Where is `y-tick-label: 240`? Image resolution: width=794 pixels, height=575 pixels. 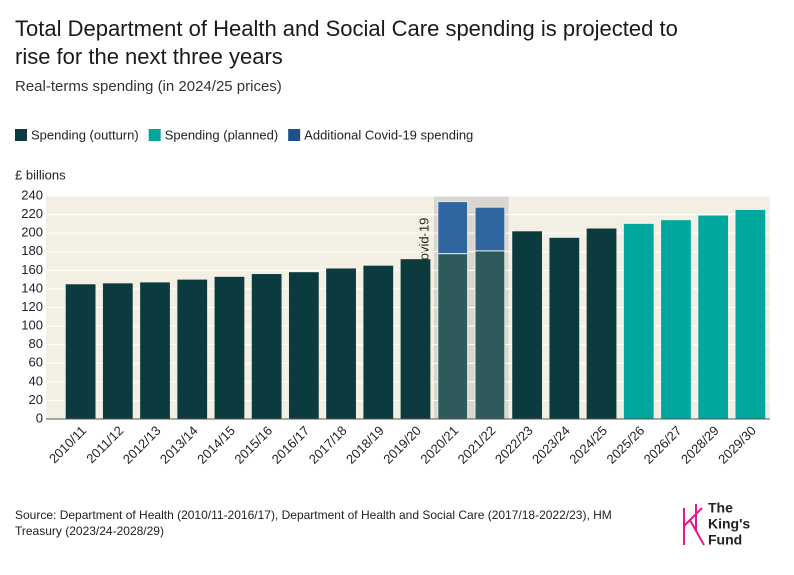
y-tick-label: 240 is located at coordinates (32, 194).